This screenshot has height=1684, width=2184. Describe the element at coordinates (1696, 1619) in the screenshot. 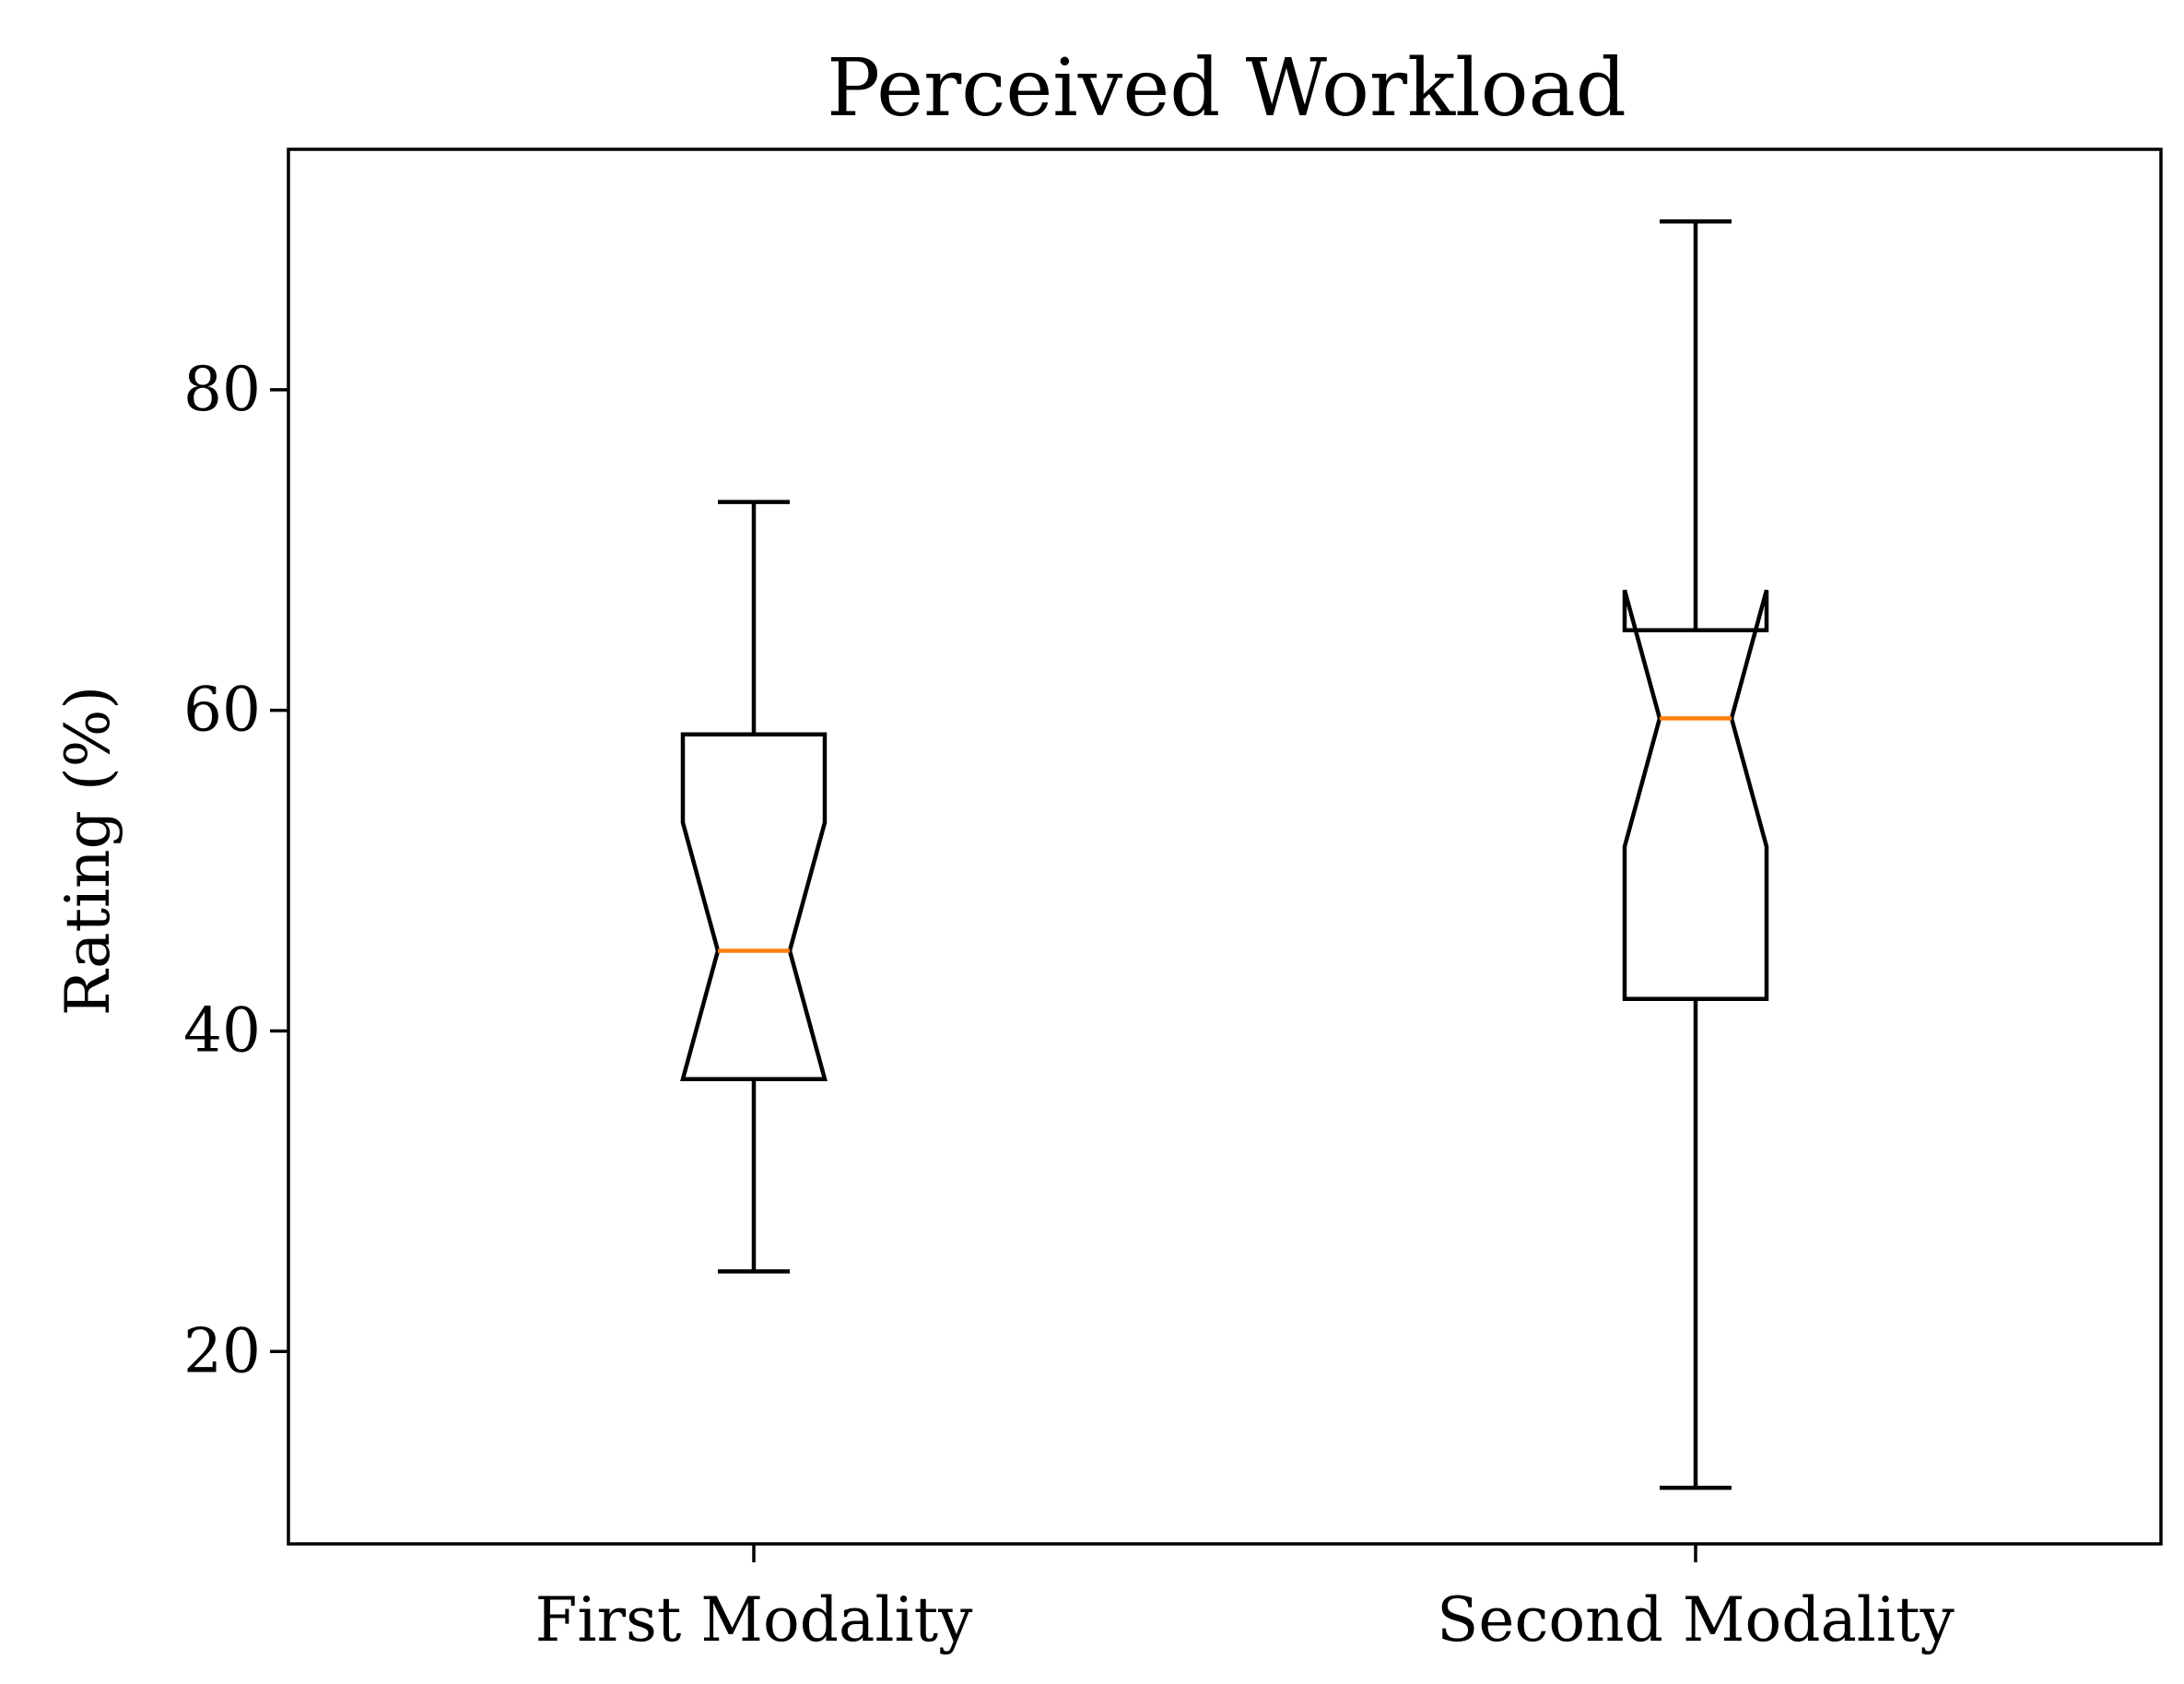

I see `x-tick-label: Second Modality` at that location.